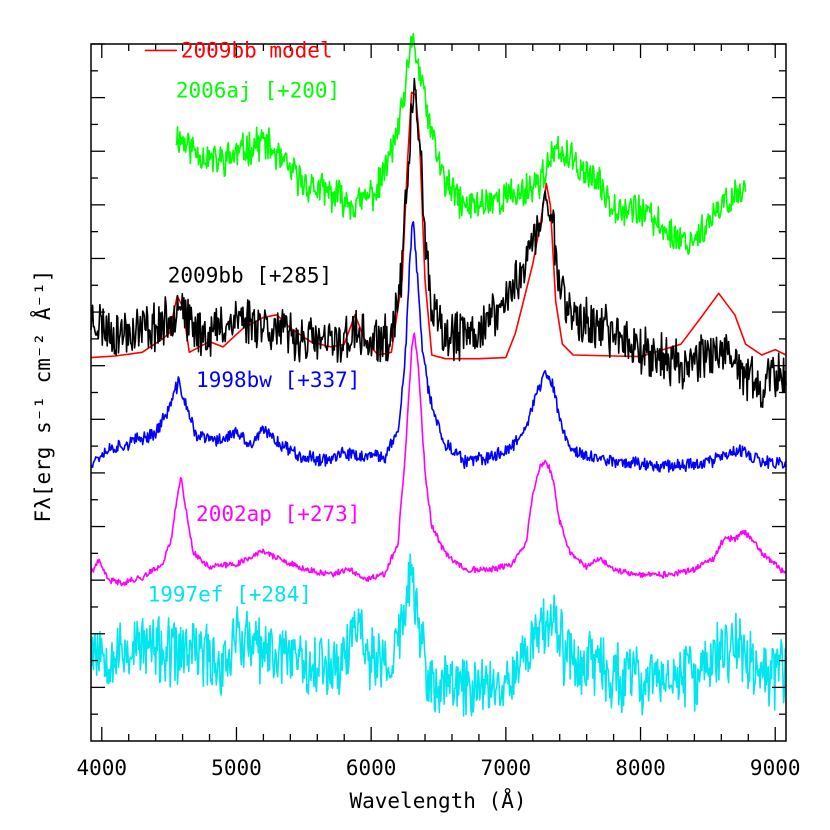 This screenshot has height=830, width=830. Describe the element at coordinates (258, 91) in the screenshot. I see `label-2006aj-200: 2006aj [+200]` at that location.